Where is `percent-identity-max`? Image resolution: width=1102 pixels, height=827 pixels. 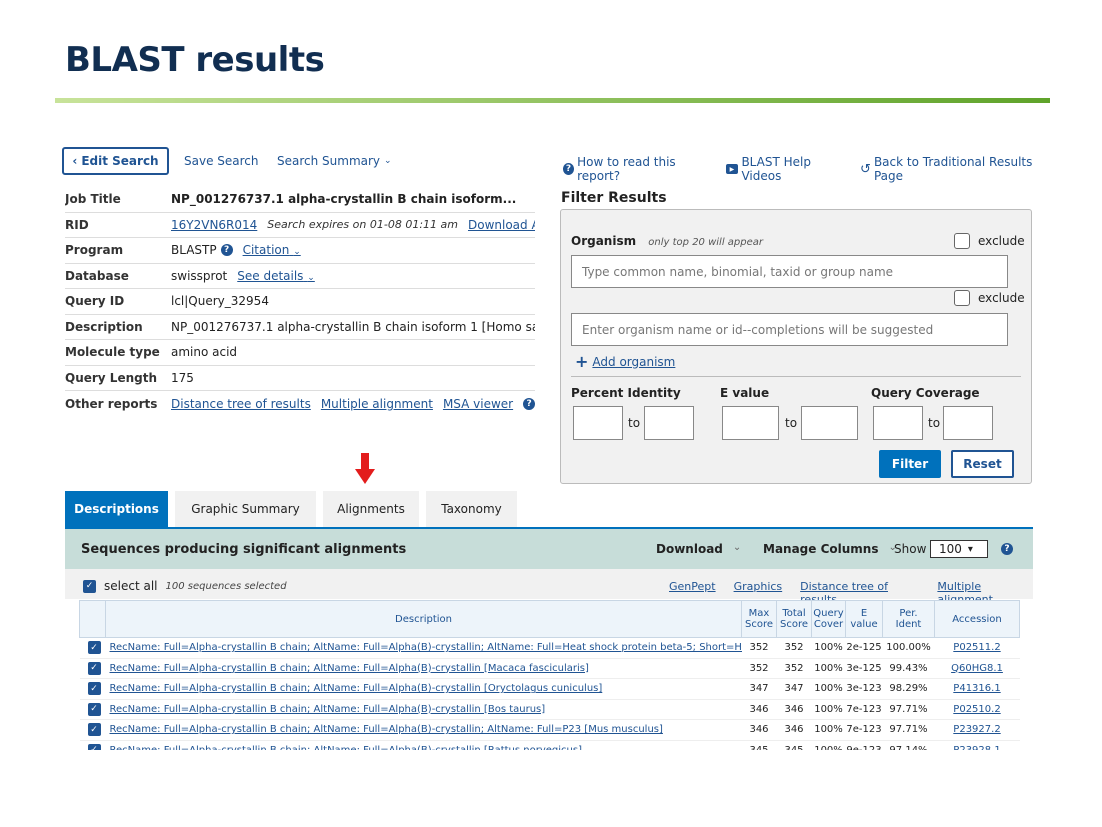
percent-identity-max is located at coordinates (669, 423).